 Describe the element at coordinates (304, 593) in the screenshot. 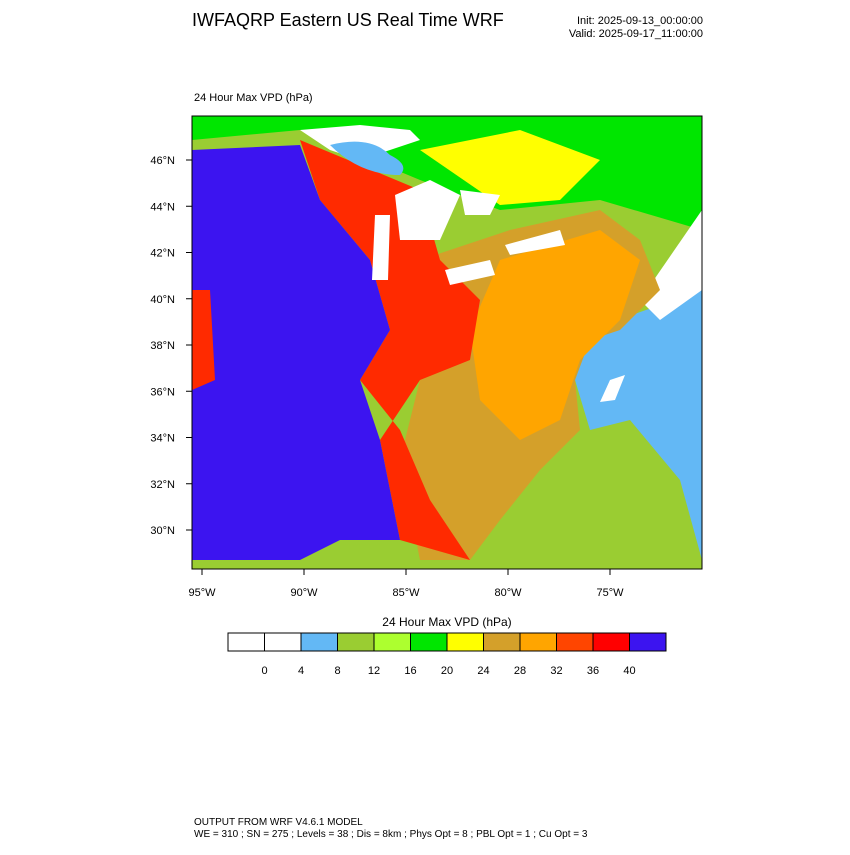

I see `lon-label: 90°W` at that location.